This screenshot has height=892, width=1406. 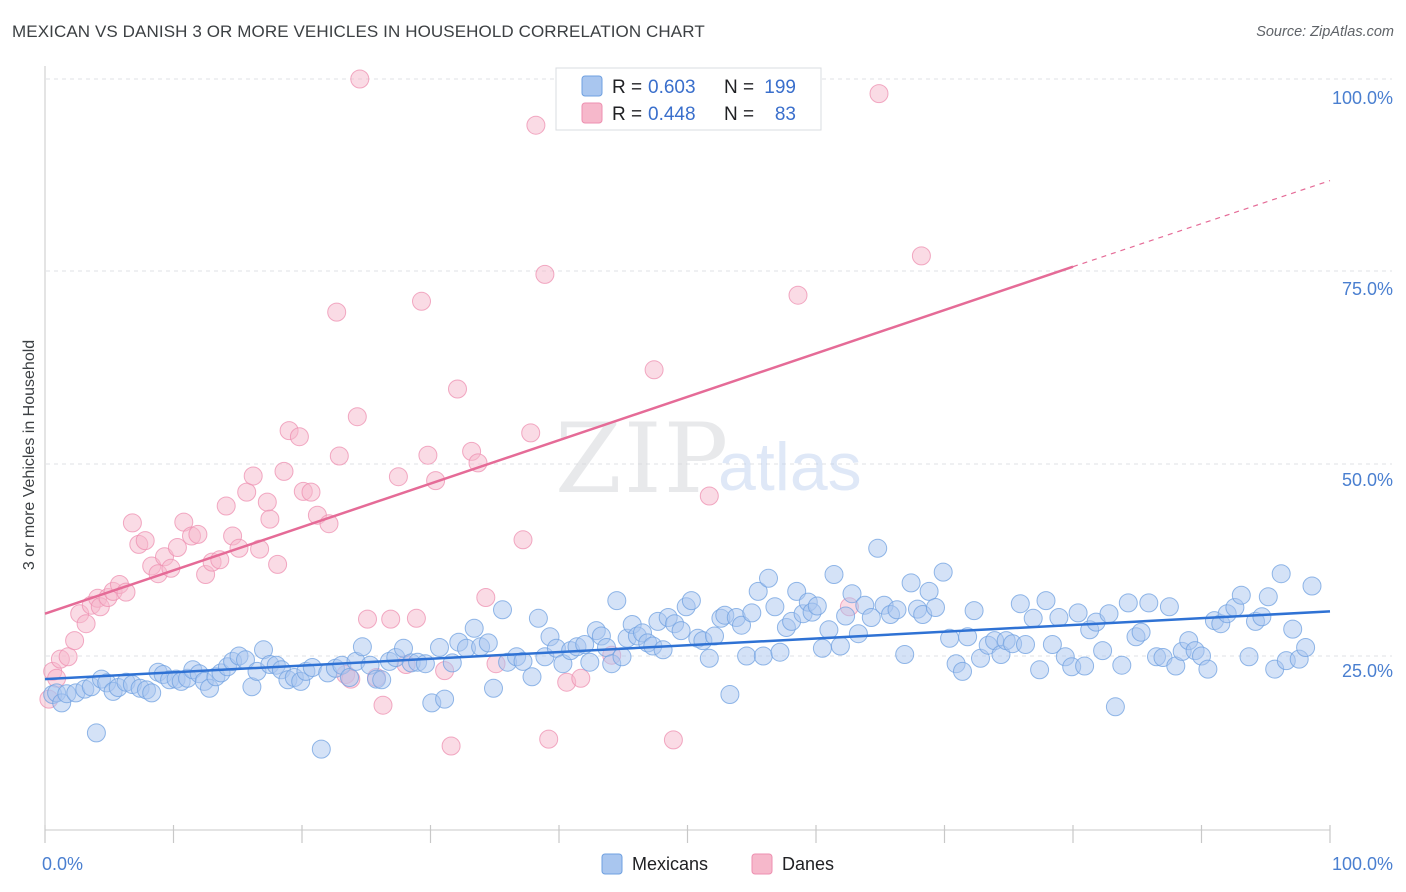 What do you see at coordinates (687, 834) in the screenshot?
I see `x-ticks` at bounding box center [687, 834].